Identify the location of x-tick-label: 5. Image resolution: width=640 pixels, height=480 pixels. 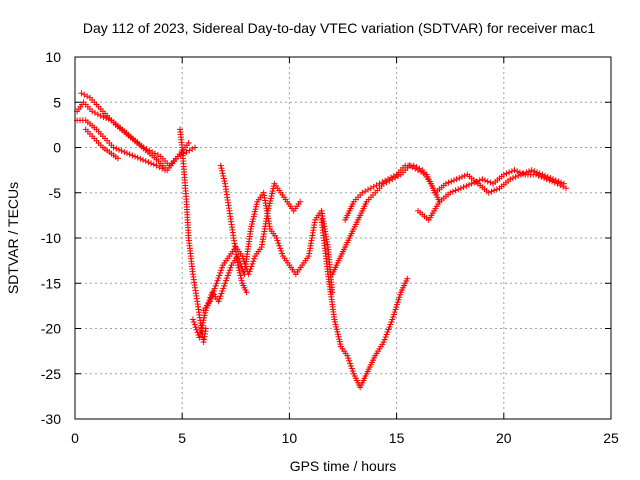
(182, 438).